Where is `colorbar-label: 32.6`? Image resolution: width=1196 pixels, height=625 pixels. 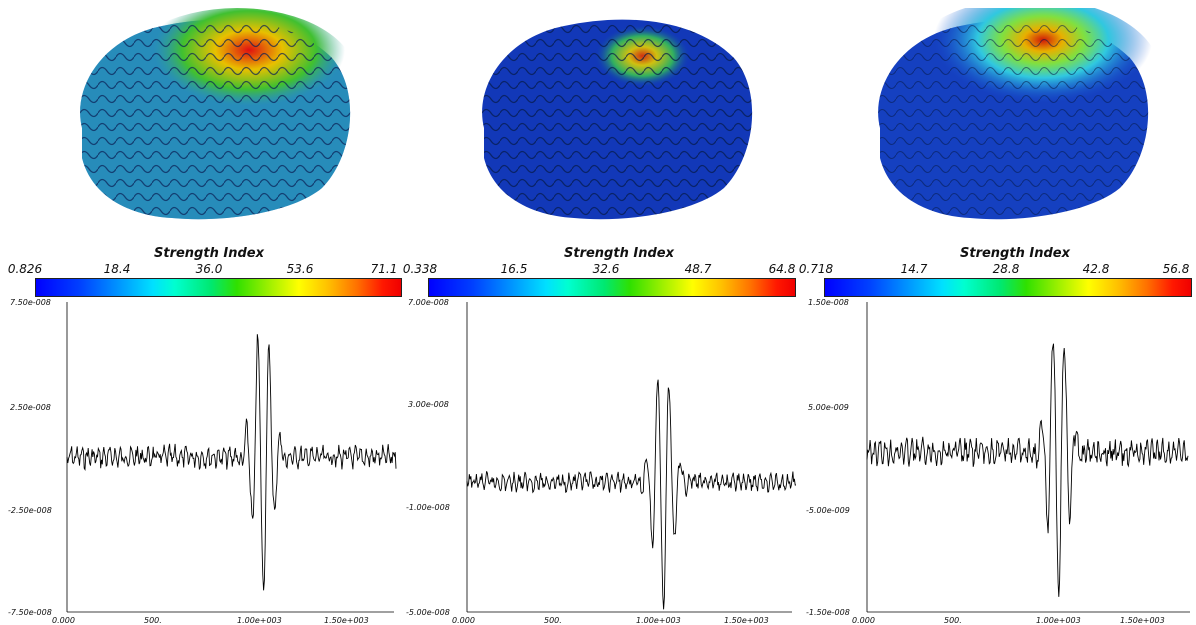 colorbar-label: 32.6 is located at coordinates (606, 269).